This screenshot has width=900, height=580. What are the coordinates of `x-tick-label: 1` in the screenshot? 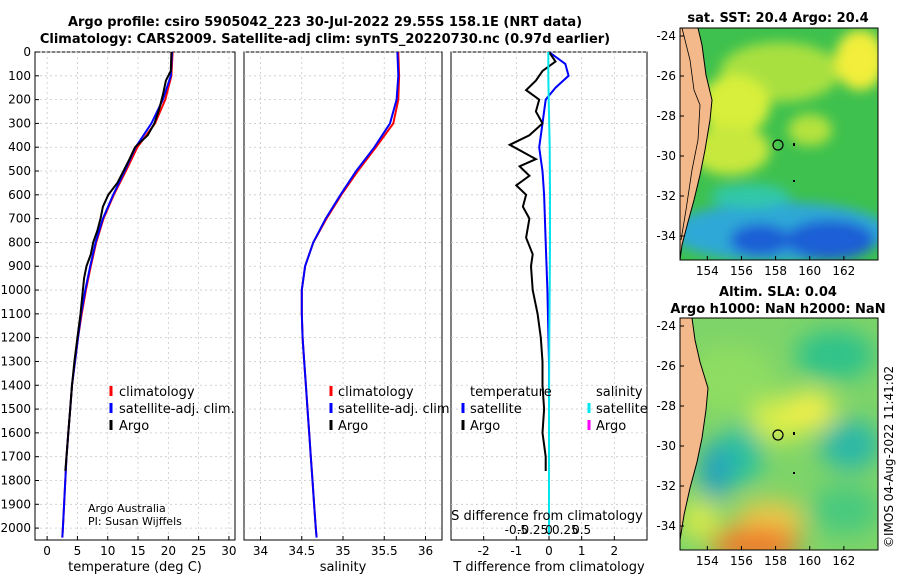 It's located at (582, 551).